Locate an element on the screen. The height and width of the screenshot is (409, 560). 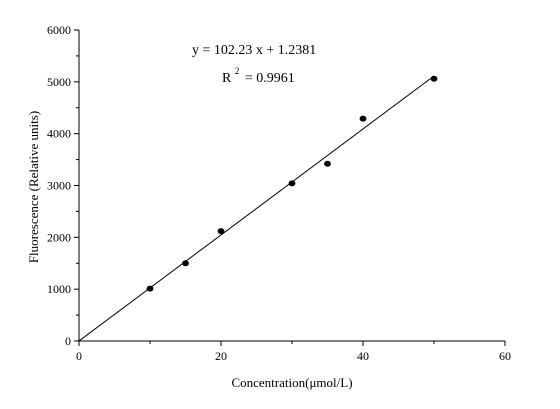
y-tick-label: 0 is located at coordinates (68, 341).